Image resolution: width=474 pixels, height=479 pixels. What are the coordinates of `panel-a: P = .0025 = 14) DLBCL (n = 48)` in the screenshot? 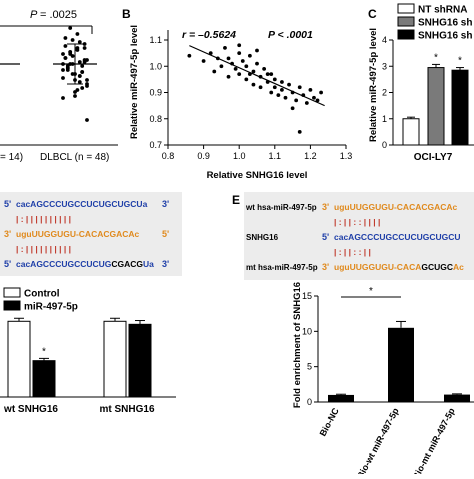 It's located at (59, 86).